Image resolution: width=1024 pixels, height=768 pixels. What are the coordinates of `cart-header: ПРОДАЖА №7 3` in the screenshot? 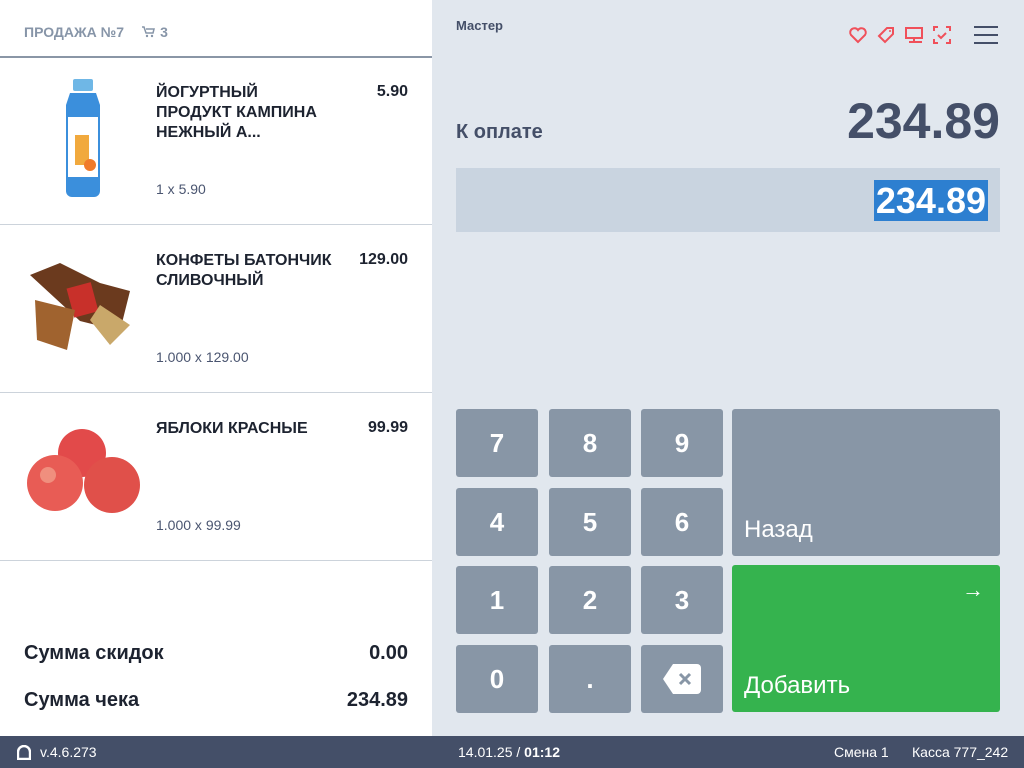 It's located at (96, 32).